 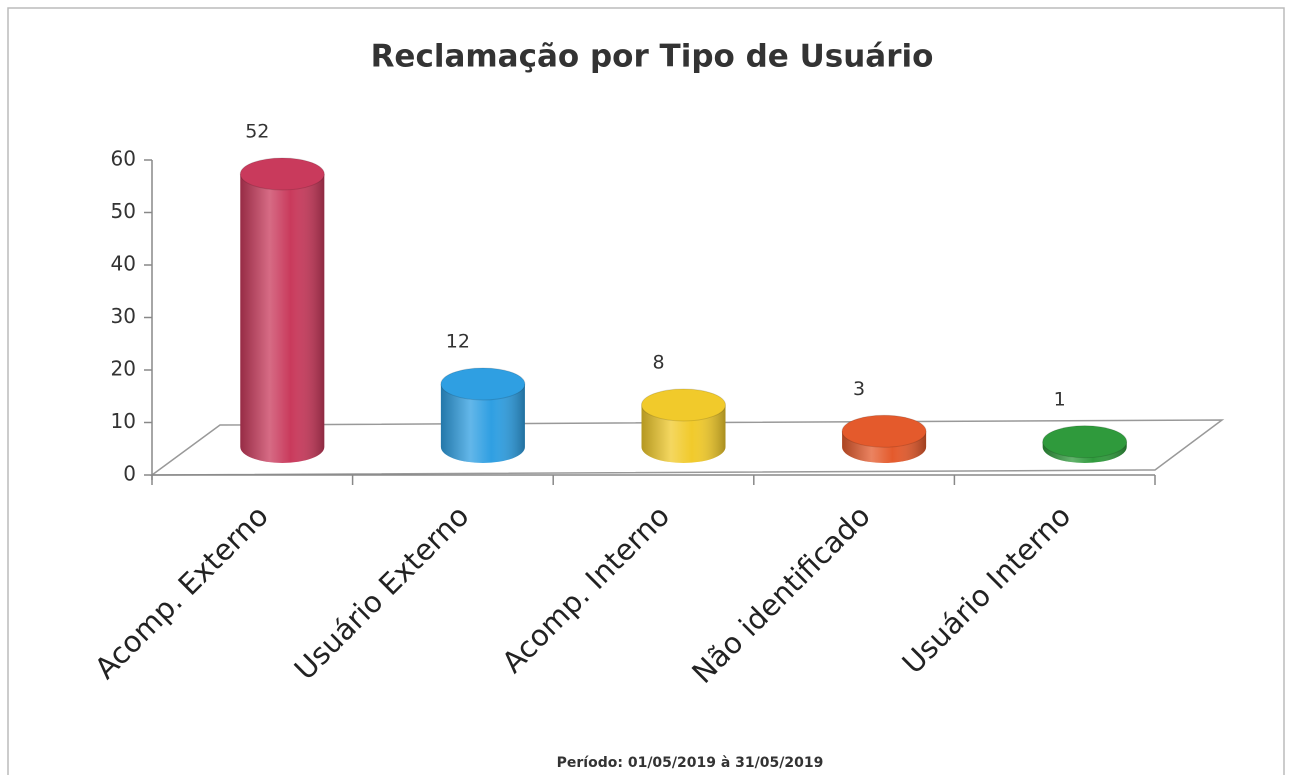 What do you see at coordinates (652, 57) in the screenshot?
I see `chart-title: Reclamação por Tipo de Usuário` at bounding box center [652, 57].